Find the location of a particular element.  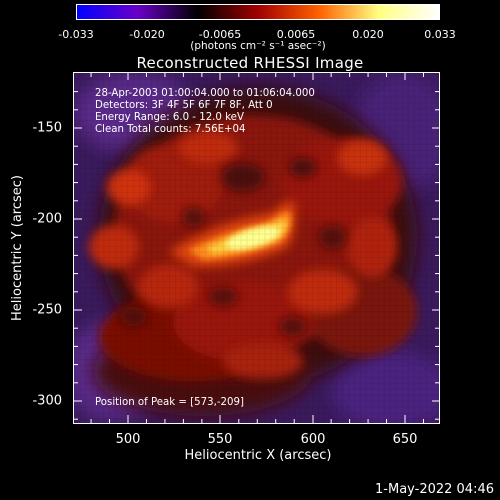

x-tick-label: 650 is located at coordinates (405, 439).